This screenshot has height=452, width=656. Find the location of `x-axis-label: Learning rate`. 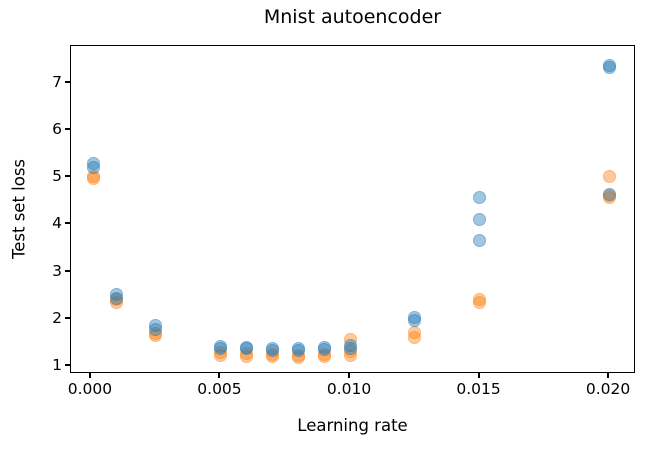

x-axis-label: Learning rate is located at coordinates (352, 425).